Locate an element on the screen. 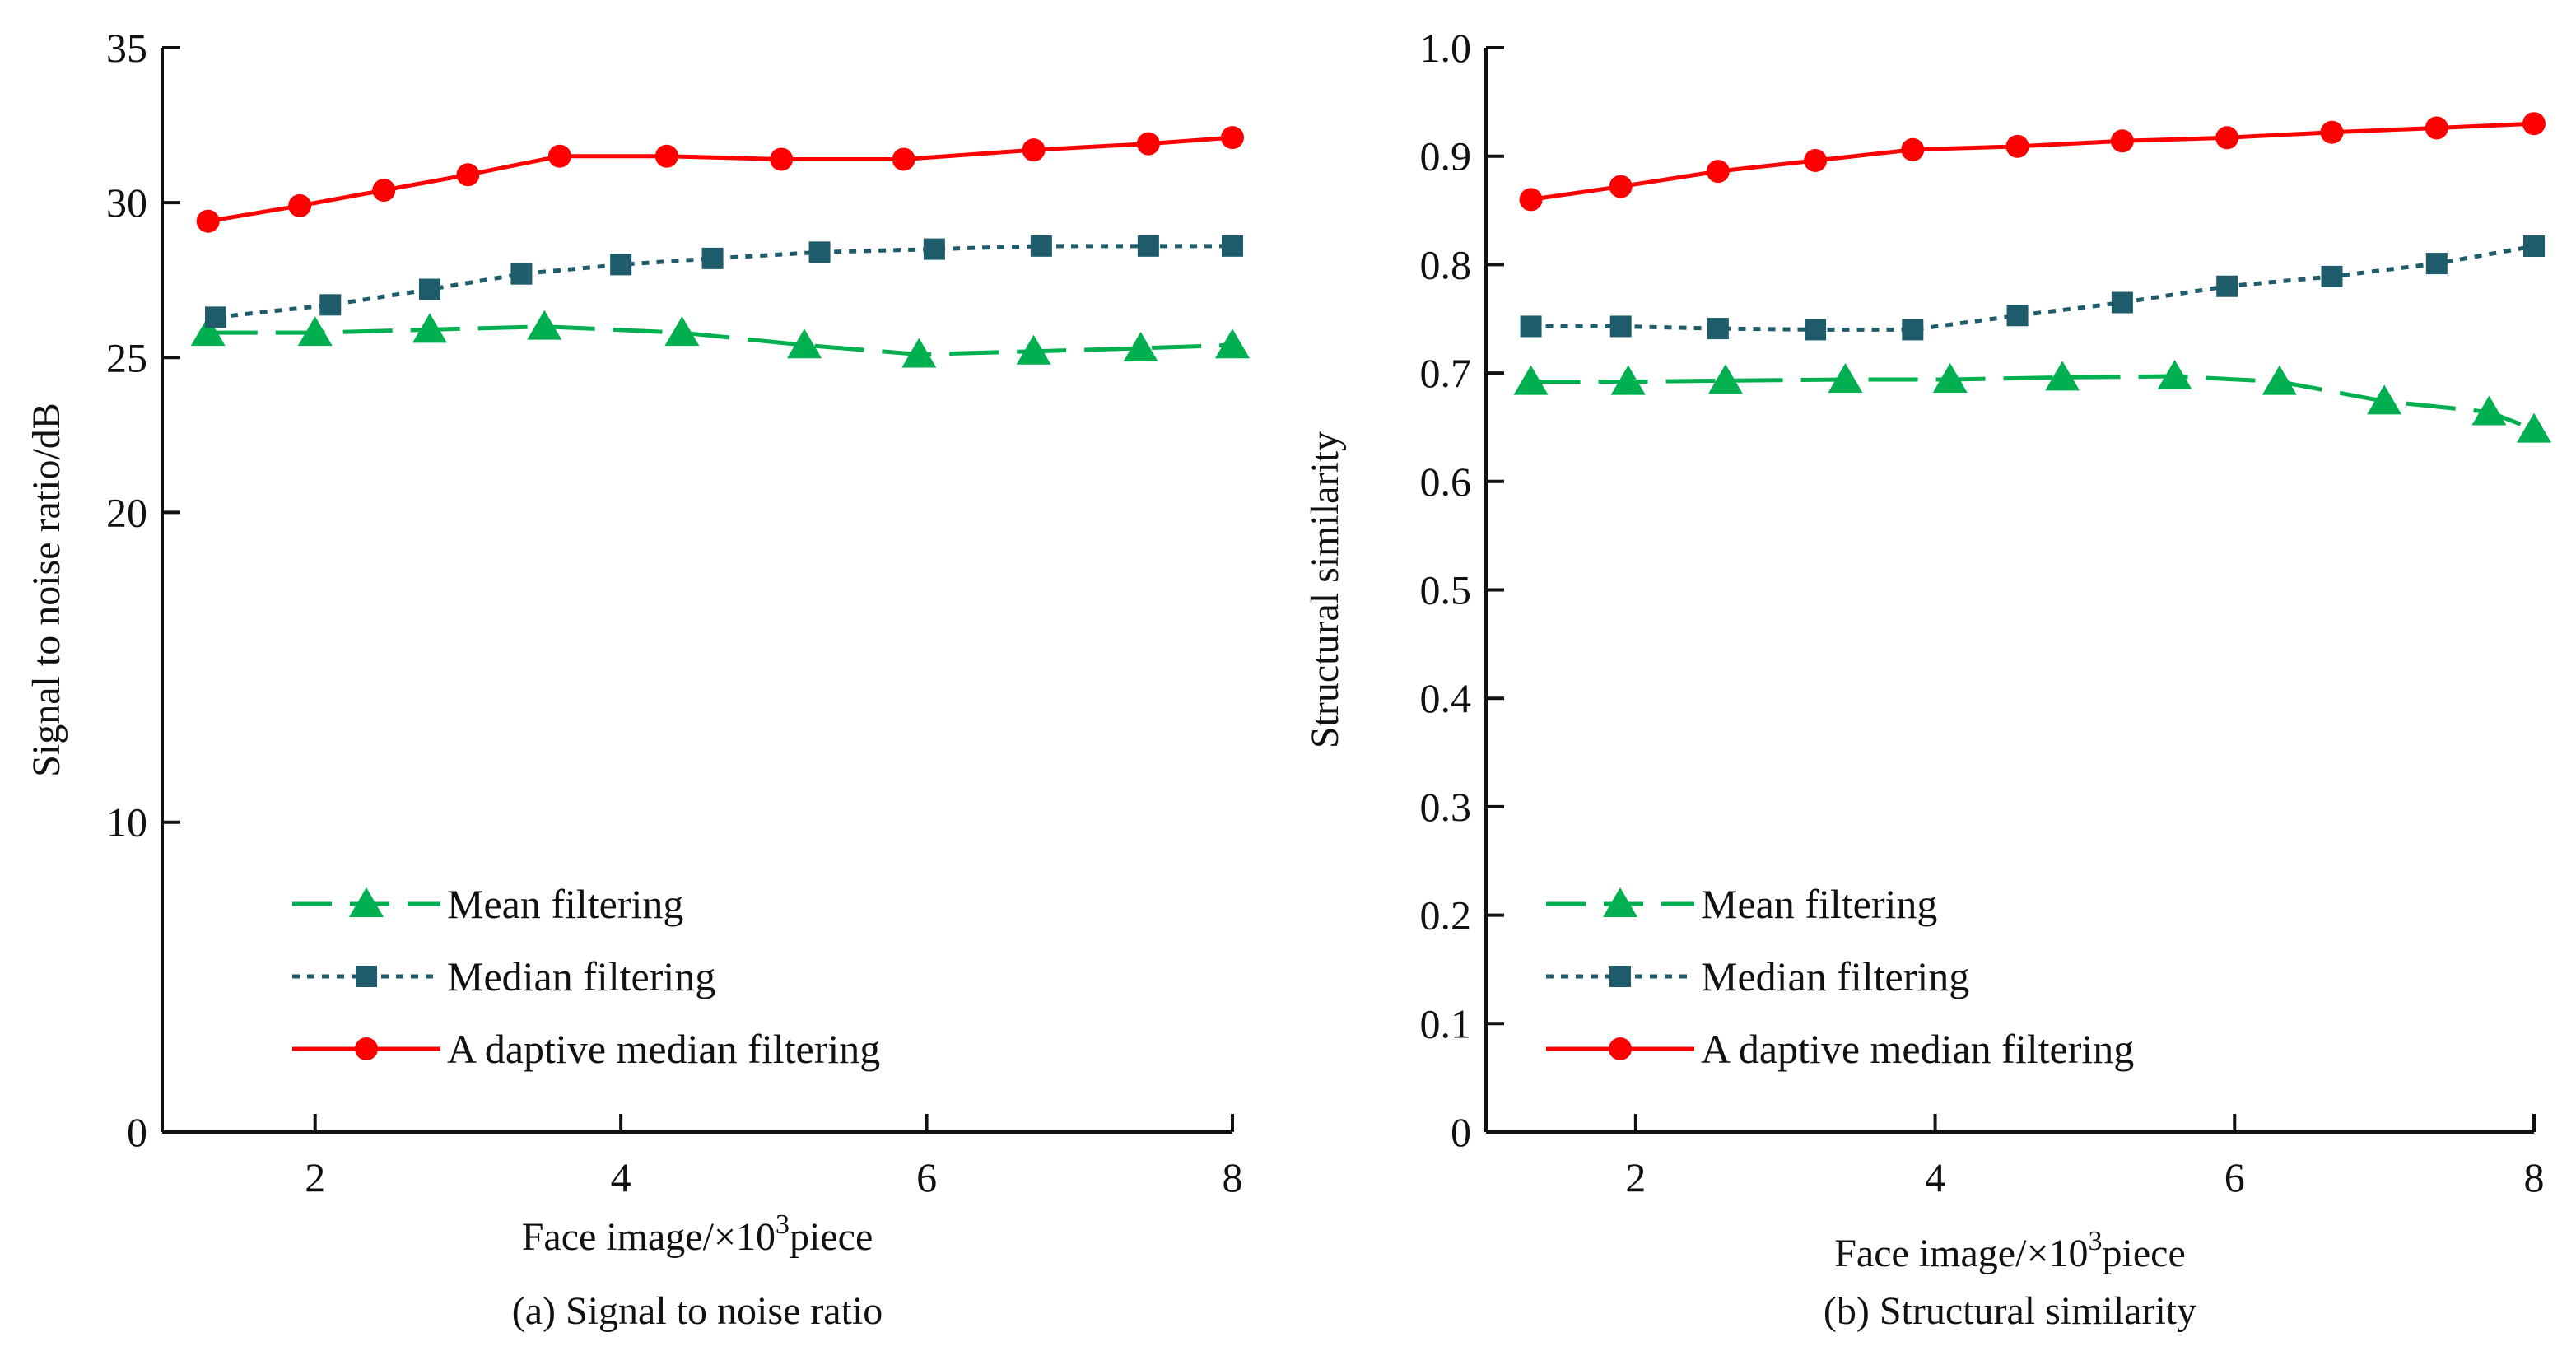 The height and width of the screenshot is (1365, 2576). y-tick-label: 20 is located at coordinates (126, 512).